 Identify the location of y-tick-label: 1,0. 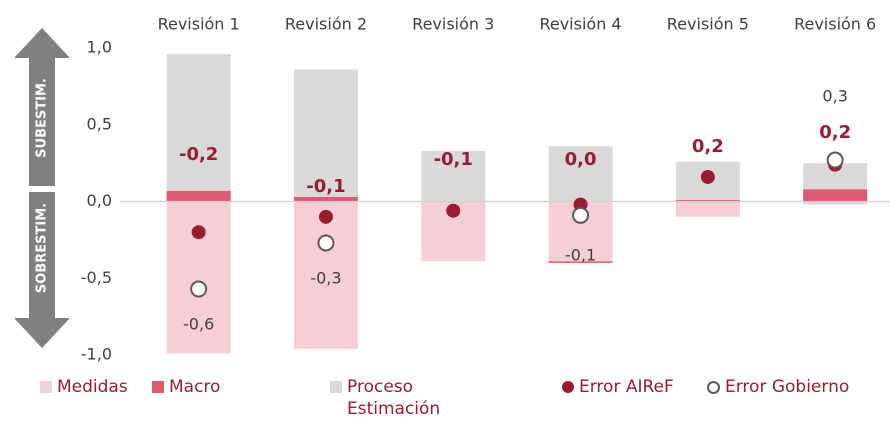
(99, 47).